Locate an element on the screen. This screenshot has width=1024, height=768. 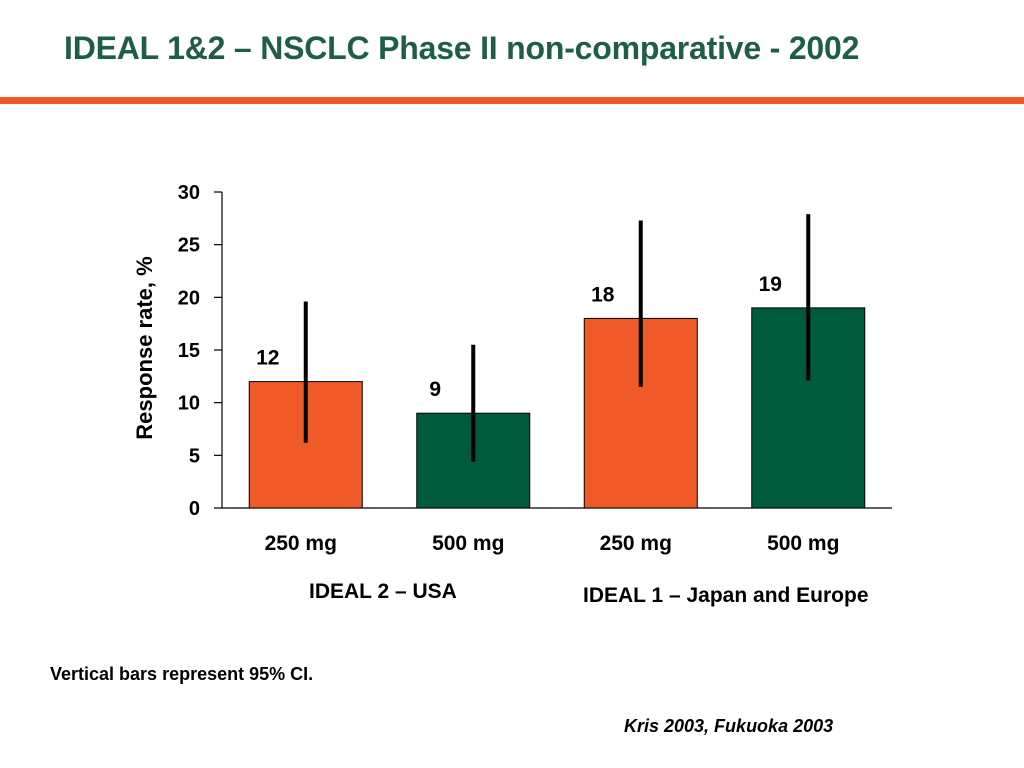
y-tick-label: 15 is located at coordinates (189, 351).